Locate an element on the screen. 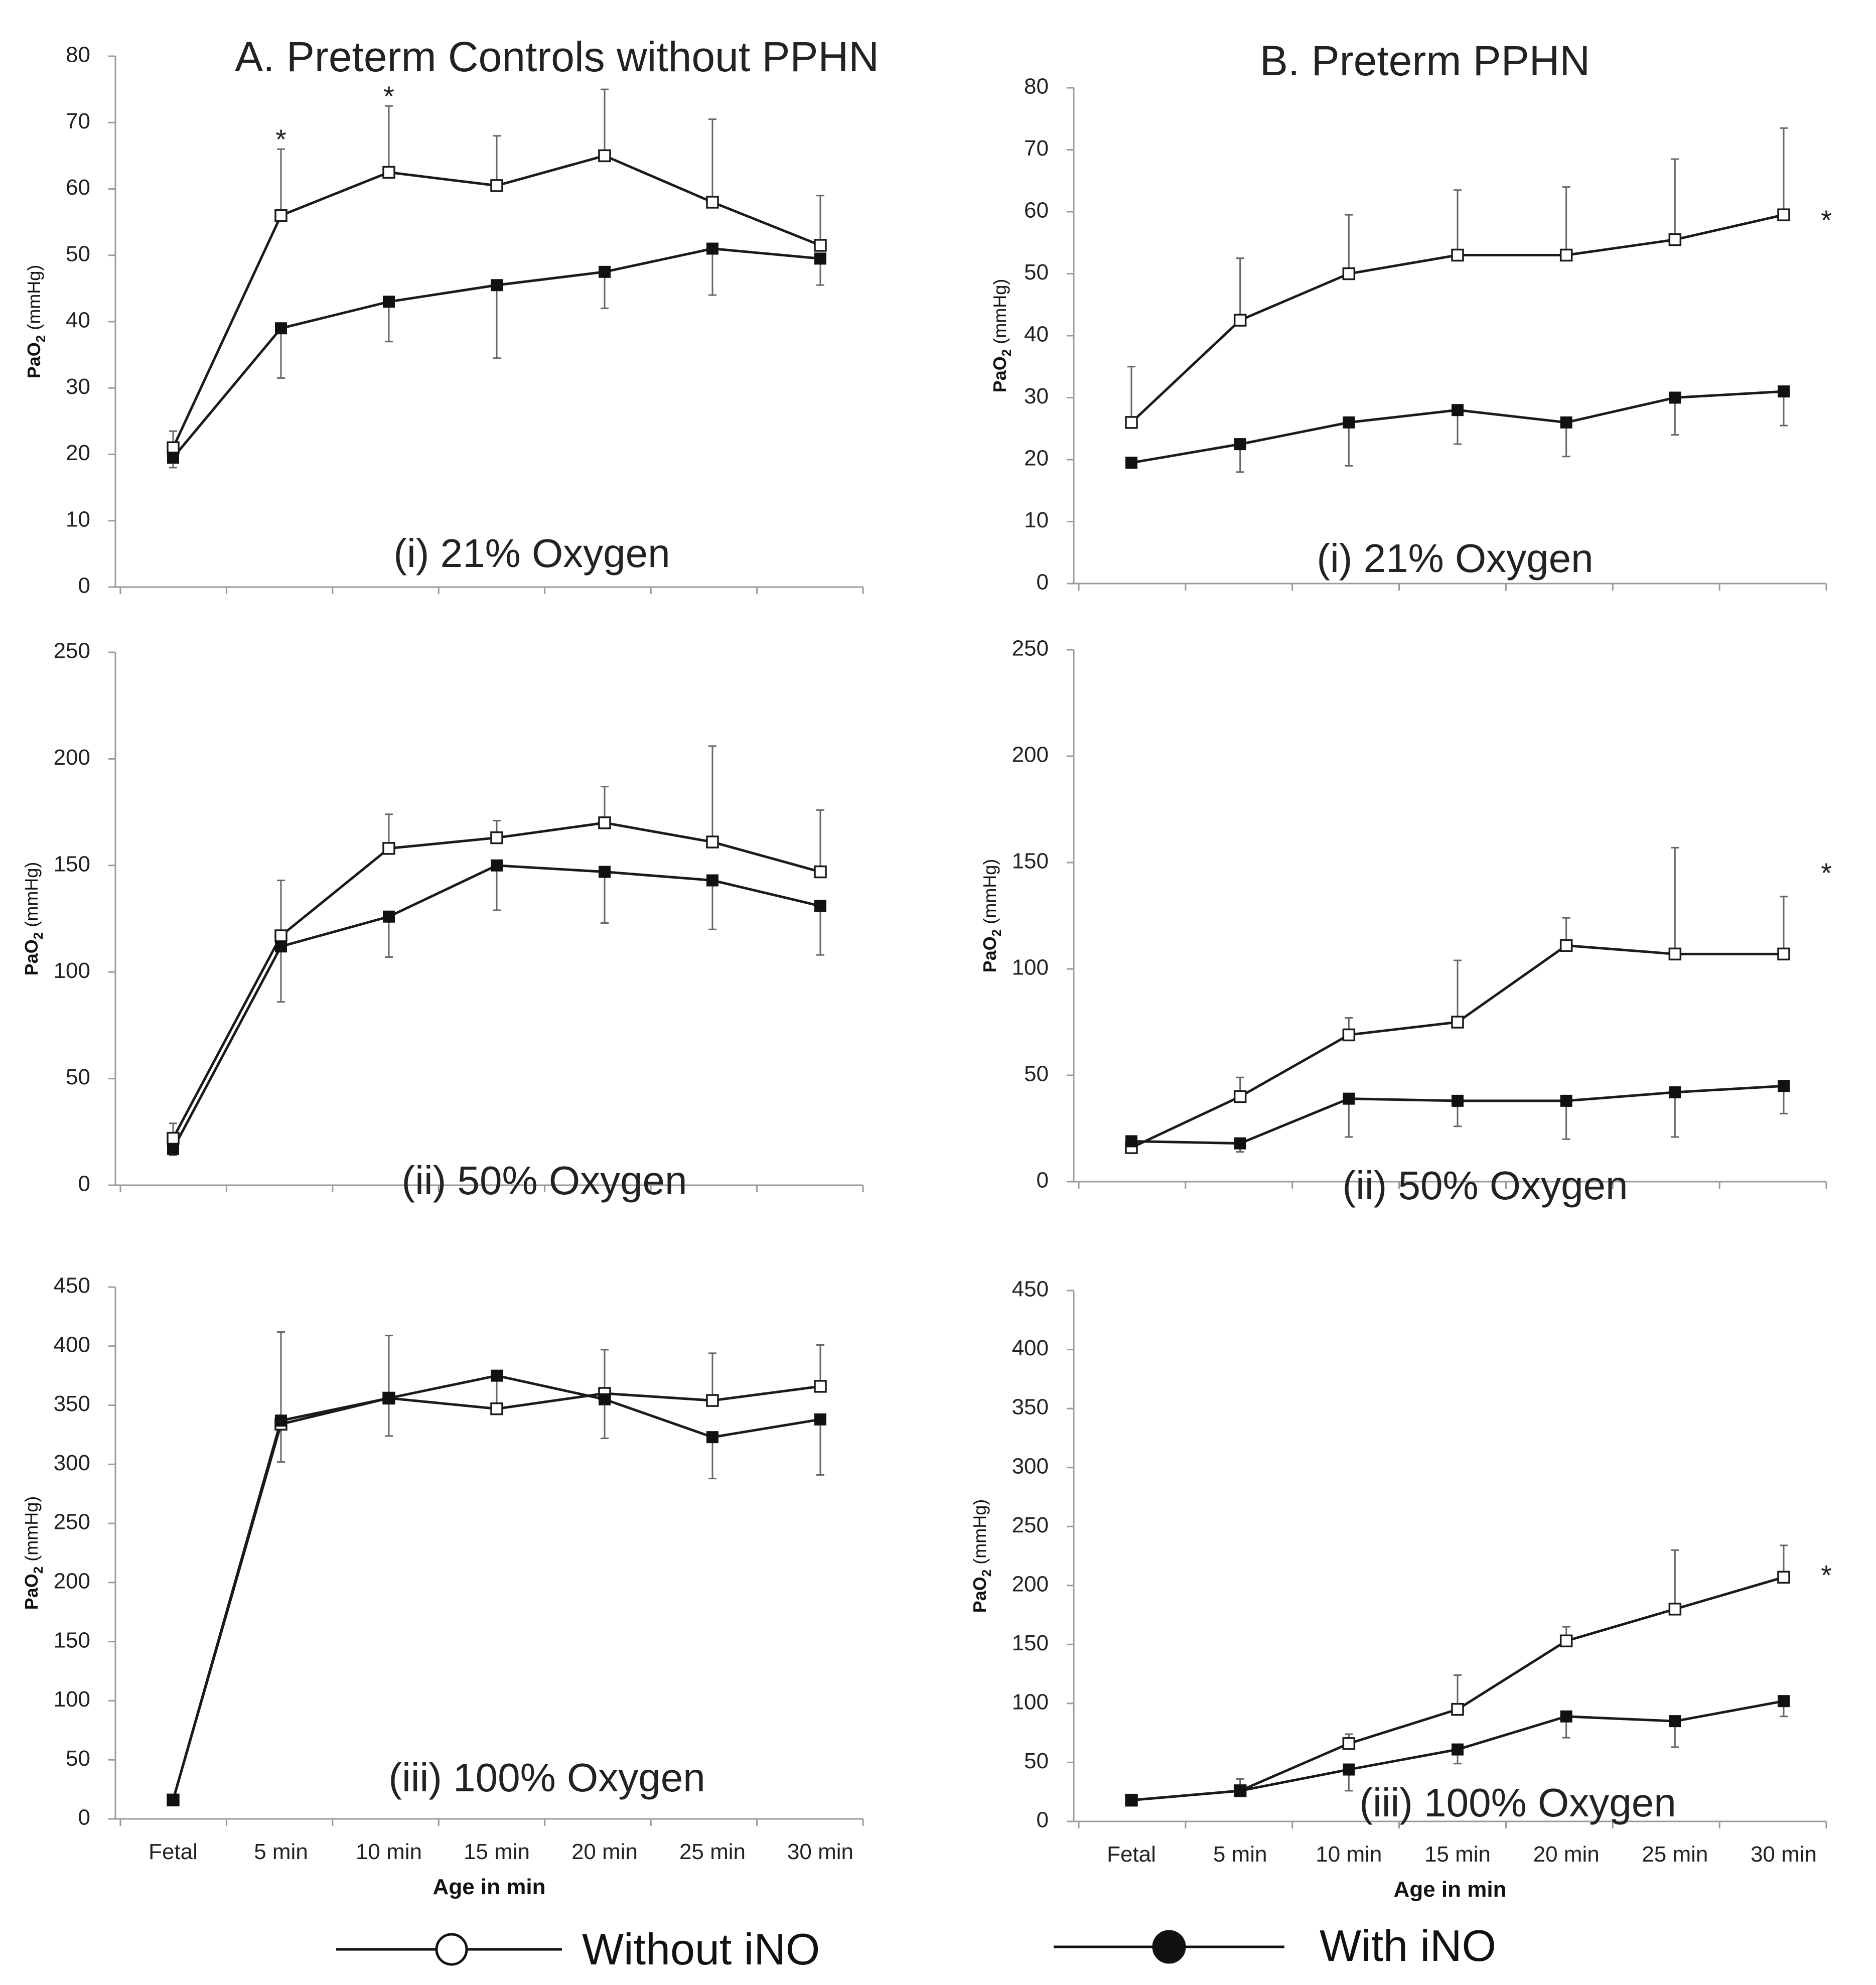  y-tick-label: 300 is located at coordinates (1030, 1466).